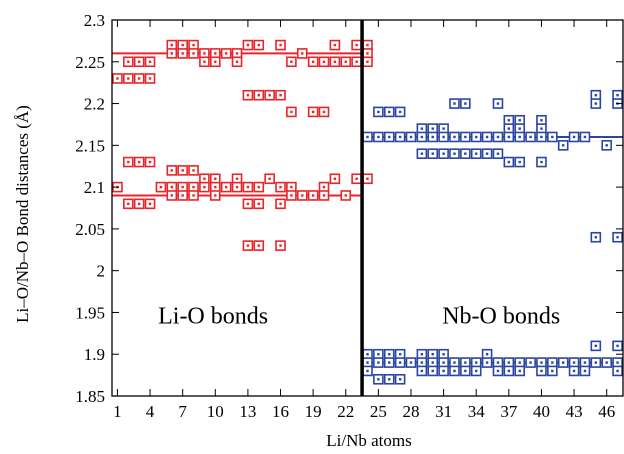  I want to click on nb-annotation: Nb-O bonds, so click(501, 316).